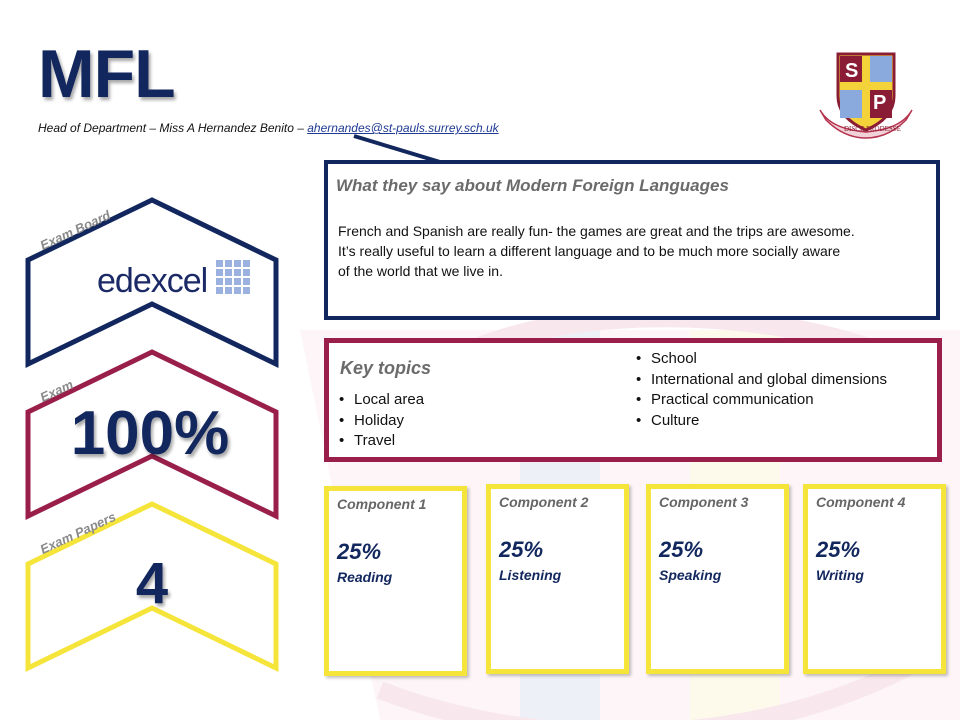 The image size is (960, 720). What do you see at coordinates (530, 575) in the screenshot?
I see `component-skill: Listening` at bounding box center [530, 575].